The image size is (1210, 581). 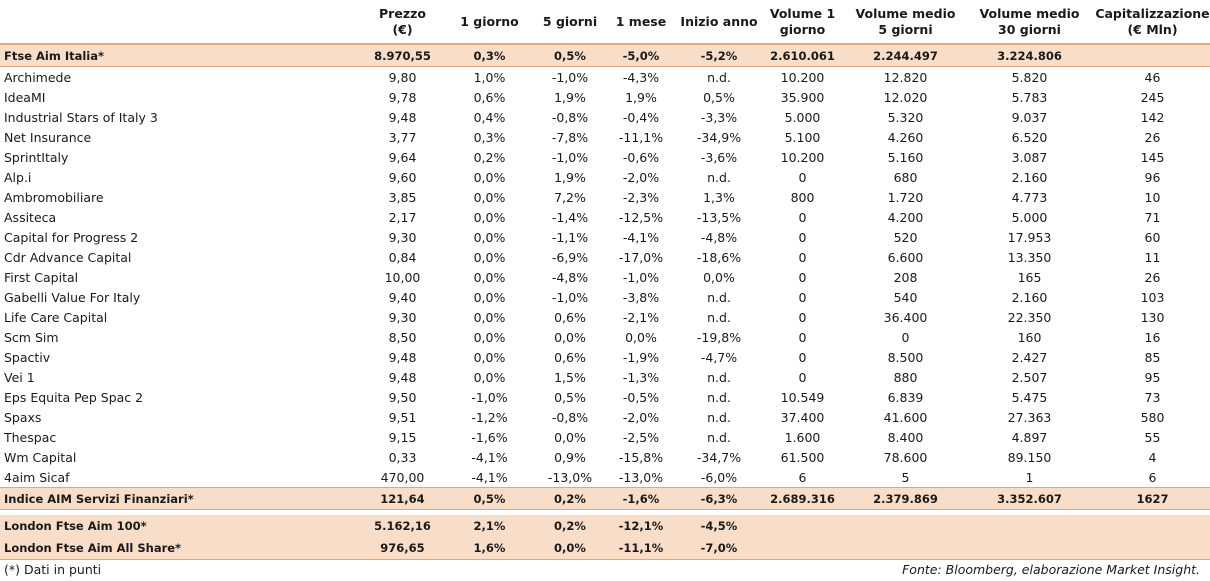 What do you see at coordinates (641, 526) in the screenshot?
I see `cell-1m: -12,1%` at bounding box center [641, 526].